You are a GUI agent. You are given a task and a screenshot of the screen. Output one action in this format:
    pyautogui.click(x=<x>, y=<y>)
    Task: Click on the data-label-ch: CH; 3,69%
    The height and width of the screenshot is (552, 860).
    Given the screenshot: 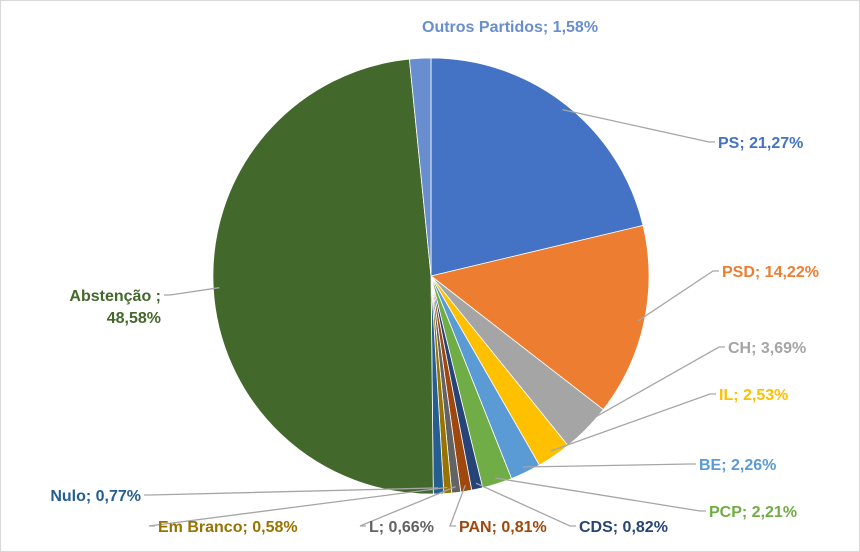 What is the action you would take?
    pyautogui.click(x=767, y=348)
    